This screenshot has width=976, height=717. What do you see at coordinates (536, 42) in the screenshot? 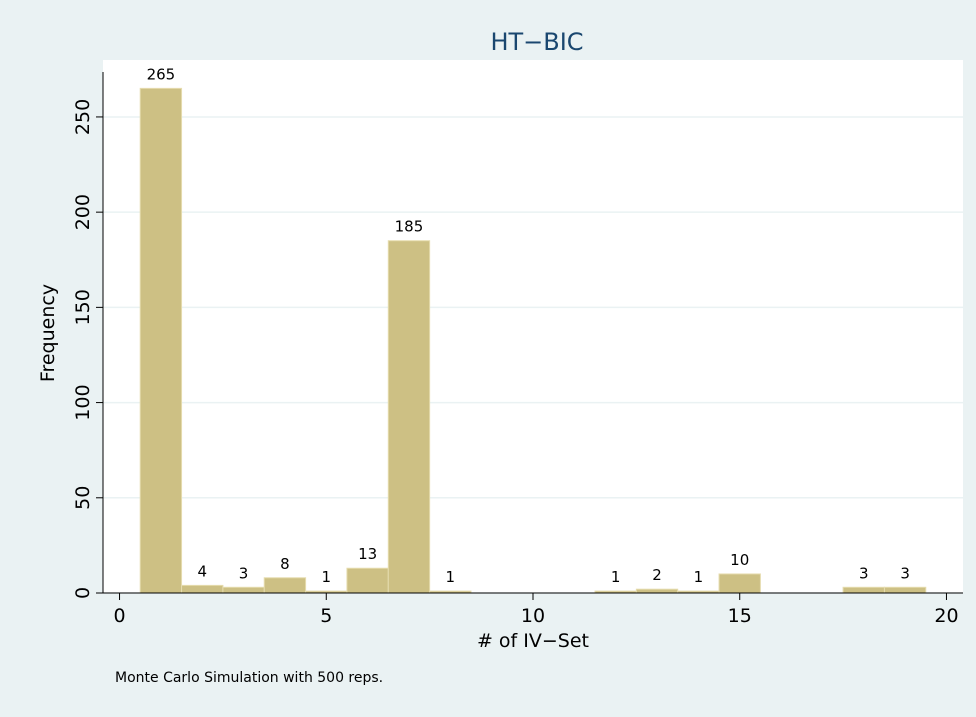
I see `chart-title: HT−BIC` at bounding box center [536, 42].